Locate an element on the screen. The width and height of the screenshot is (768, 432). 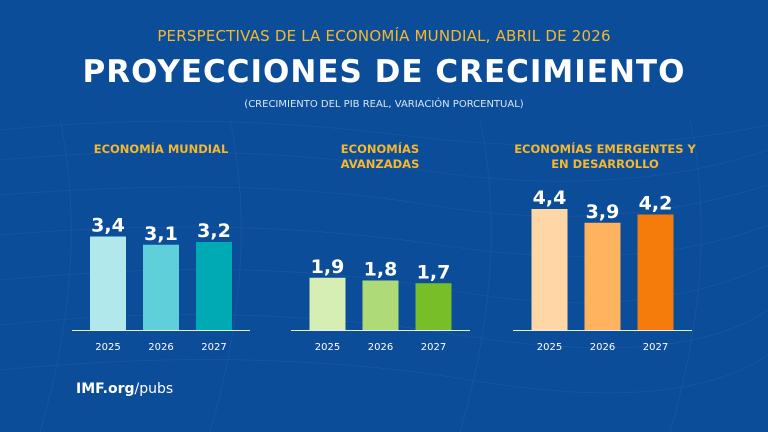
bar-value-label: 3,9 is located at coordinates (603, 212).